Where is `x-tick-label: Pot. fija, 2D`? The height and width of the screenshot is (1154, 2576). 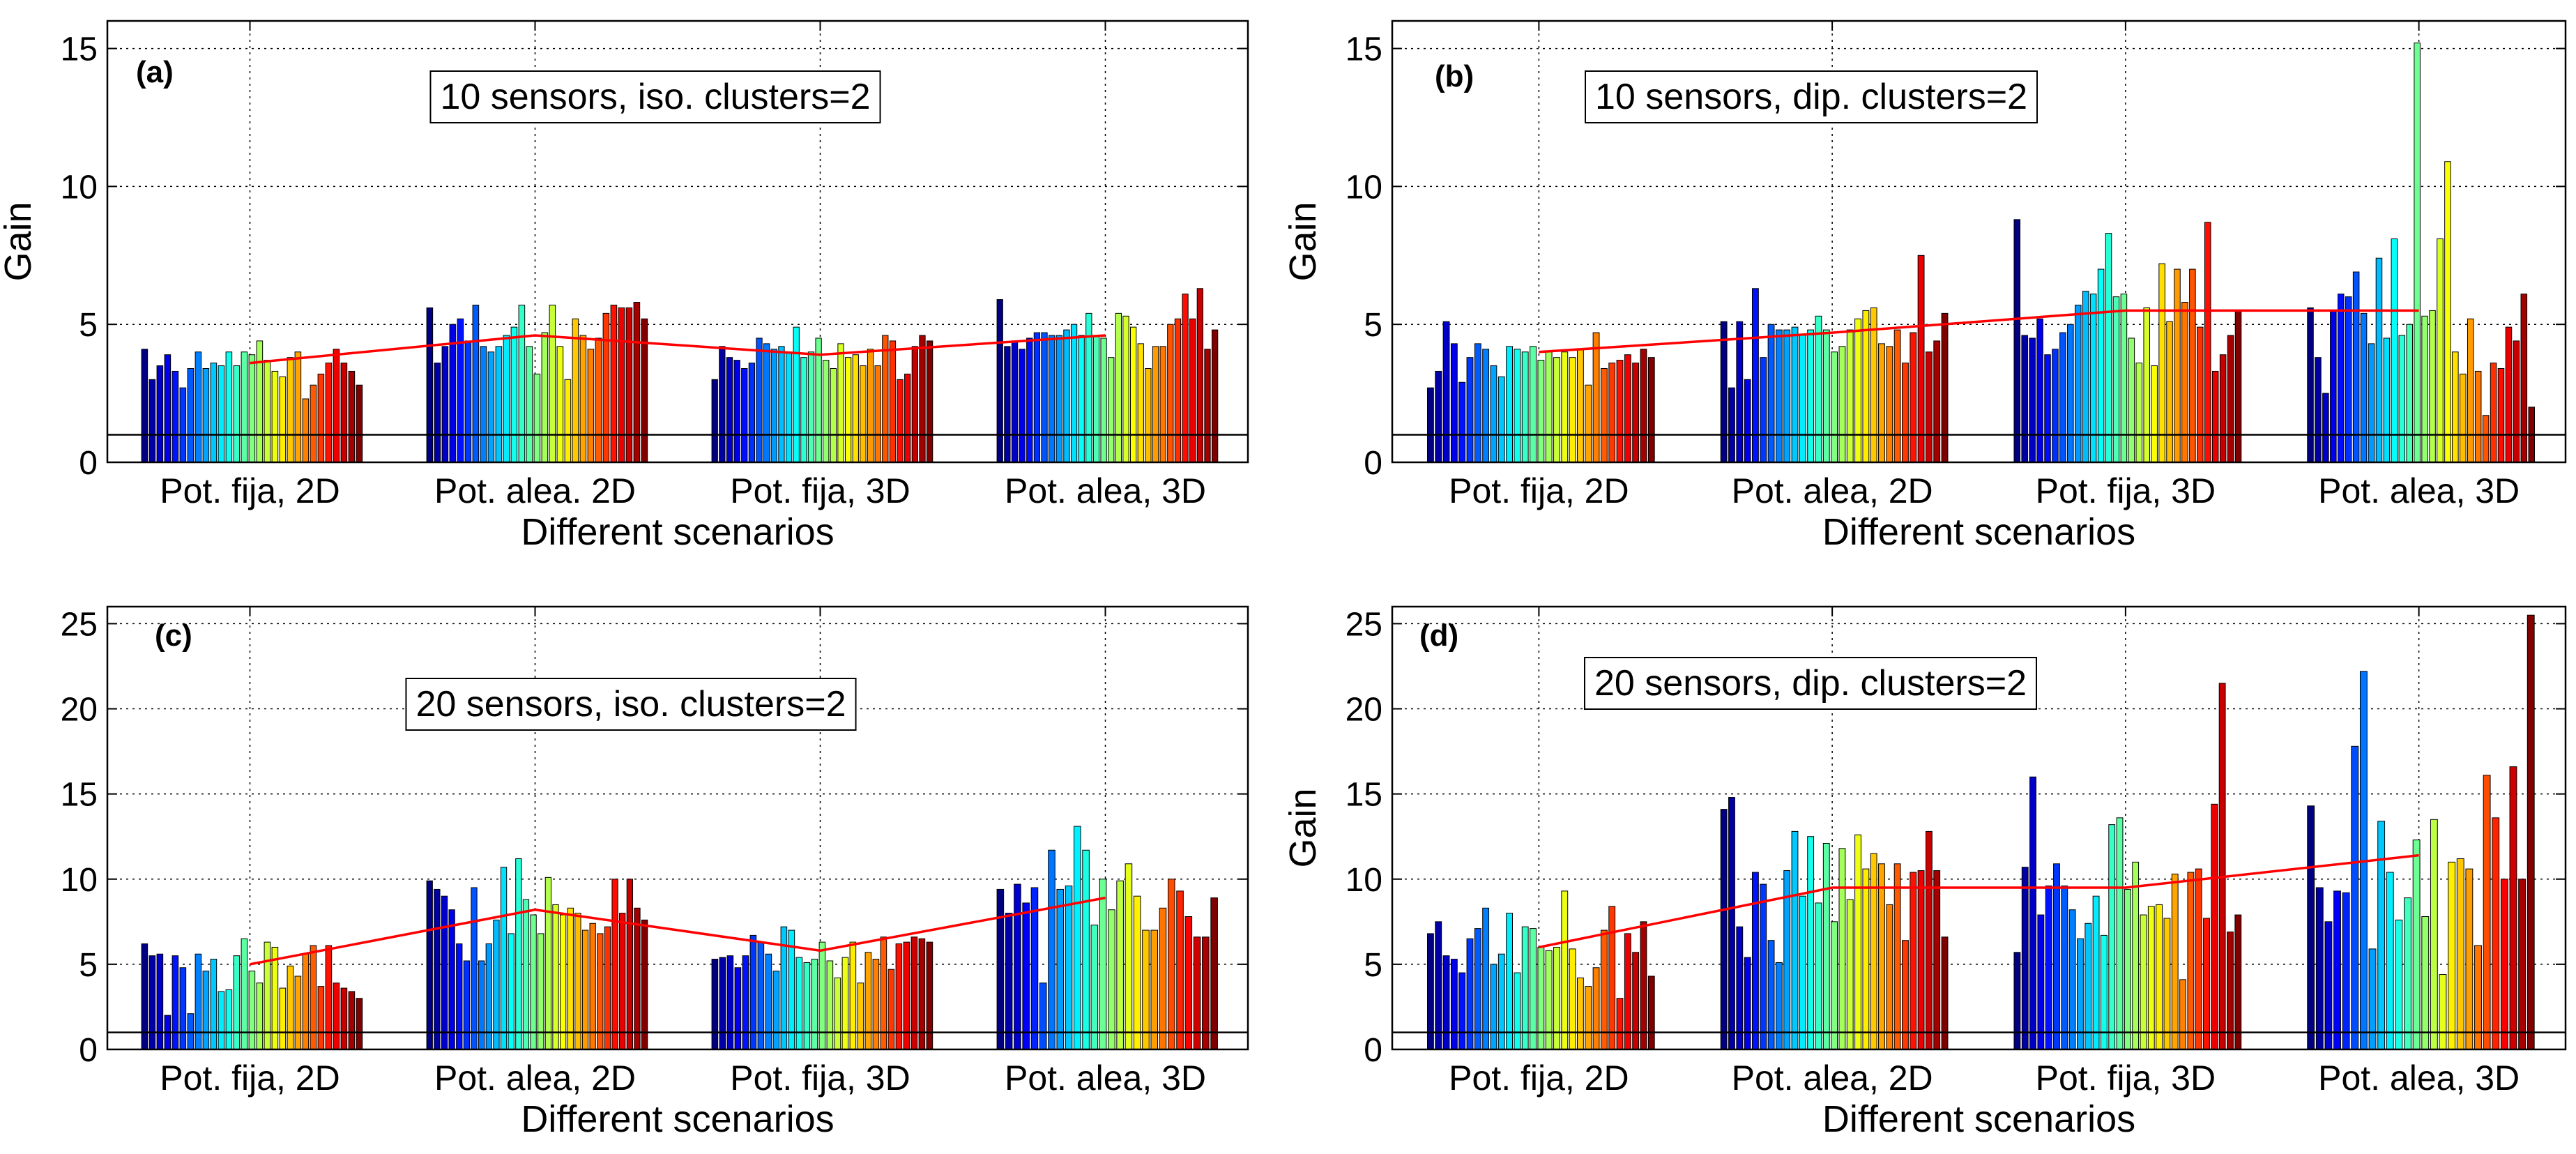 x-tick-label: Pot. fija, 2D is located at coordinates (250, 490).